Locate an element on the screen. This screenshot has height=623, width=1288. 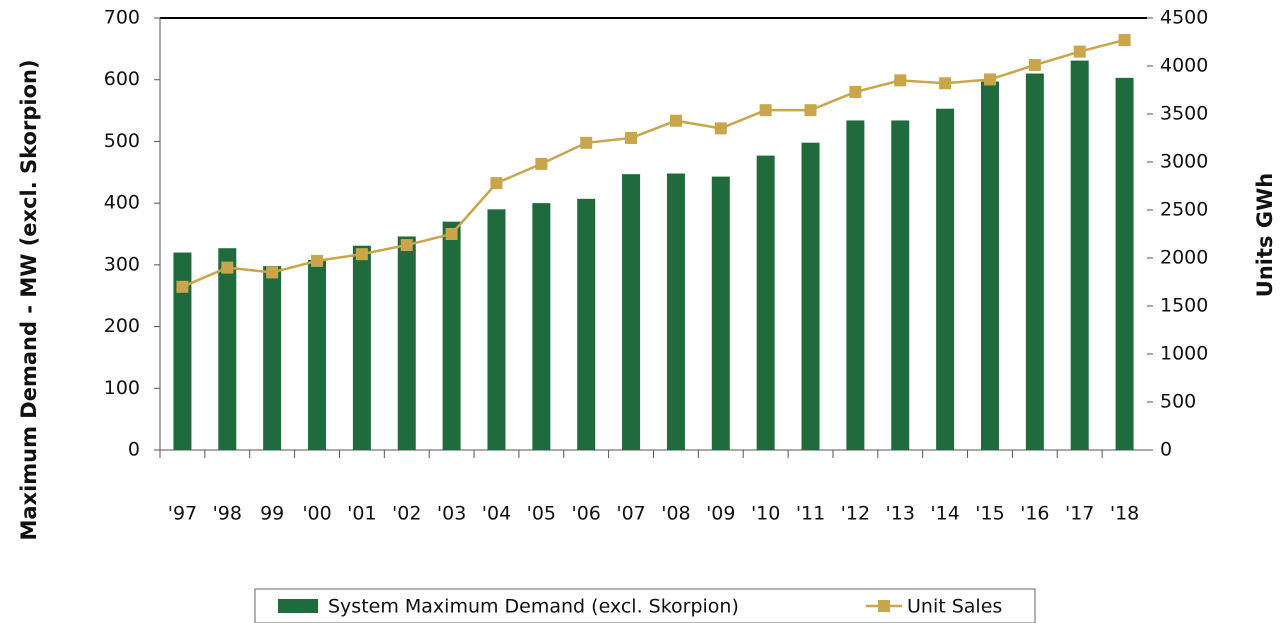
y2-tick-label: 2000 is located at coordinates (1184, 258).